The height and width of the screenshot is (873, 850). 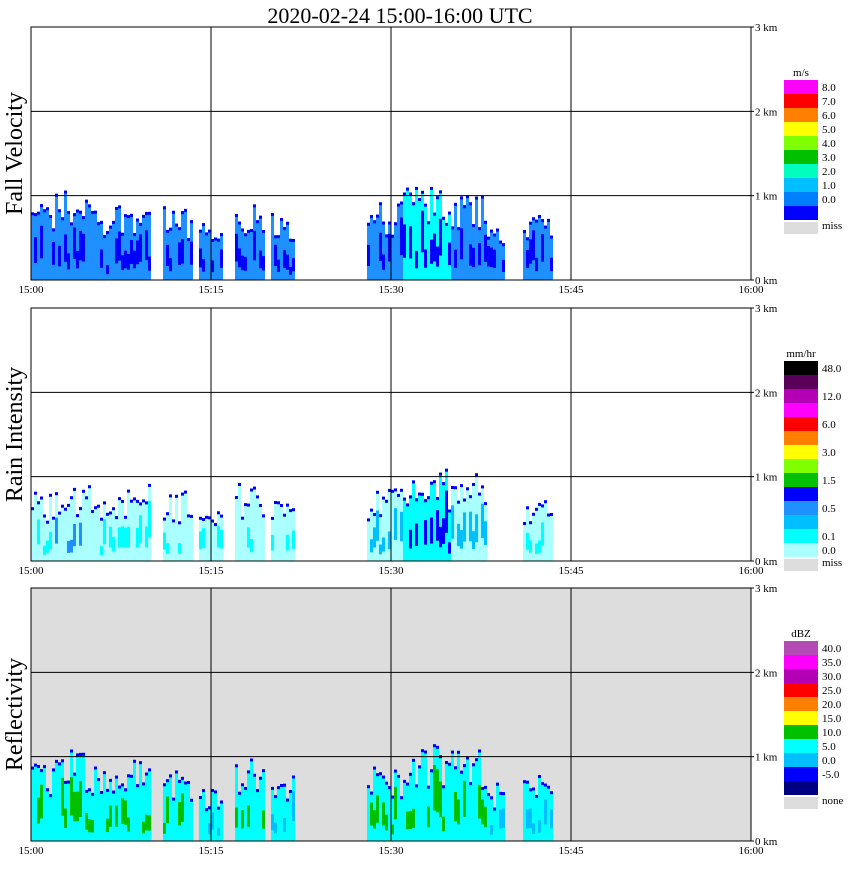 I want to click on y-tick-label: 3 km, so click(x=766, y=589).